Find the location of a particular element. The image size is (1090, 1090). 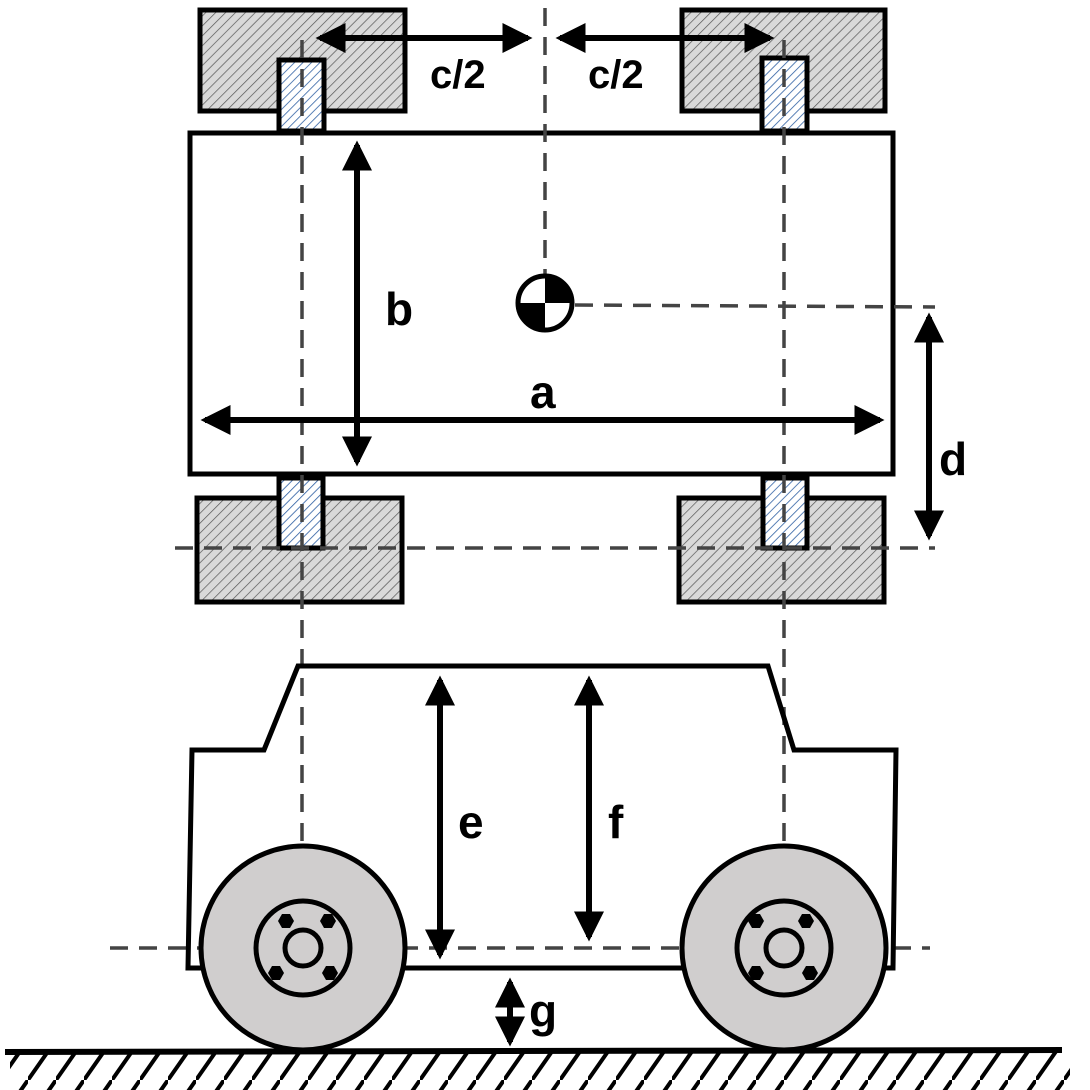

front-right-hub is located at coordinates (784, 94).